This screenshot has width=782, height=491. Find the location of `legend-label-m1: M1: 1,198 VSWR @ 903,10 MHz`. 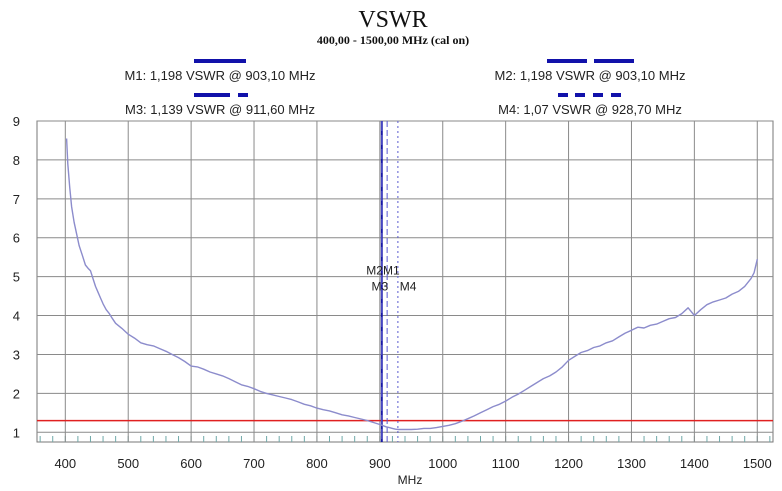

legend-label-m1: M1: 1,198 VSWR @ 903,10 MHz is located at coordinates (220, 75).